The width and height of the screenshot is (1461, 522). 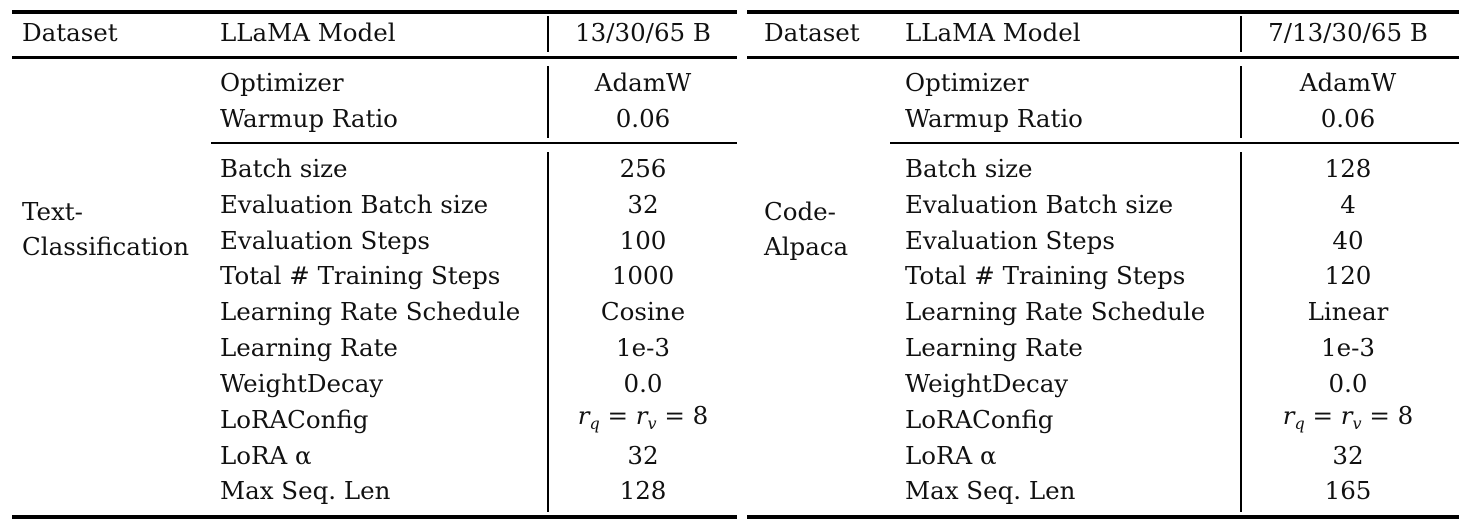 What do you see at coordinates (1348, 311) in the screenshot?
I see `param-value: Linear` at bounding box center [1348, 311].